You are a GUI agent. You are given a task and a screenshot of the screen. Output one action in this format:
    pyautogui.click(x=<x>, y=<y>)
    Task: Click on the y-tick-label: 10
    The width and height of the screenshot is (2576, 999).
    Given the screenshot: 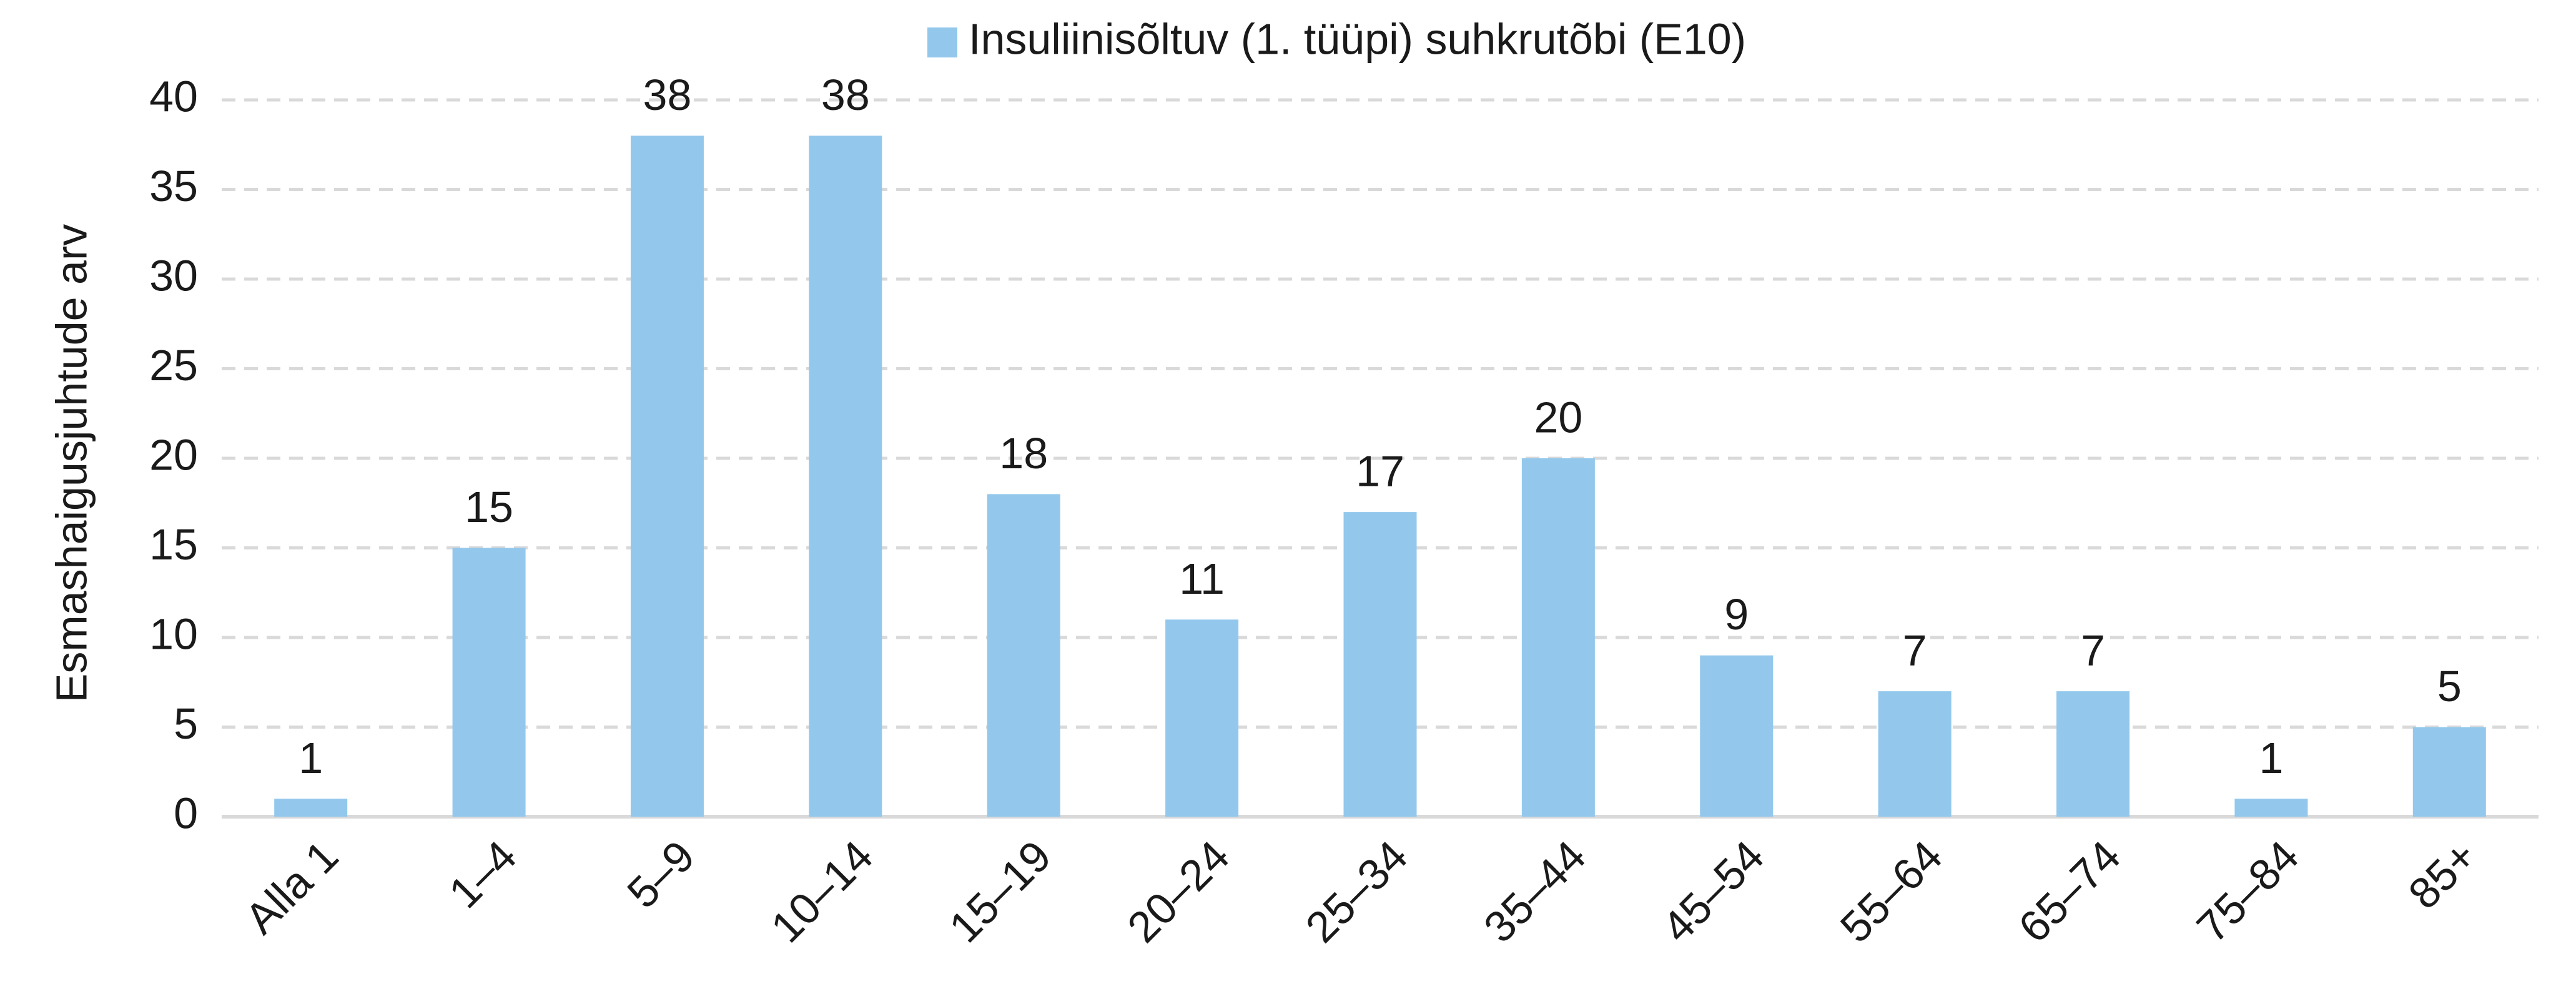 What is the action you would take?
    pyautogui.click(x=174, y=633)
    